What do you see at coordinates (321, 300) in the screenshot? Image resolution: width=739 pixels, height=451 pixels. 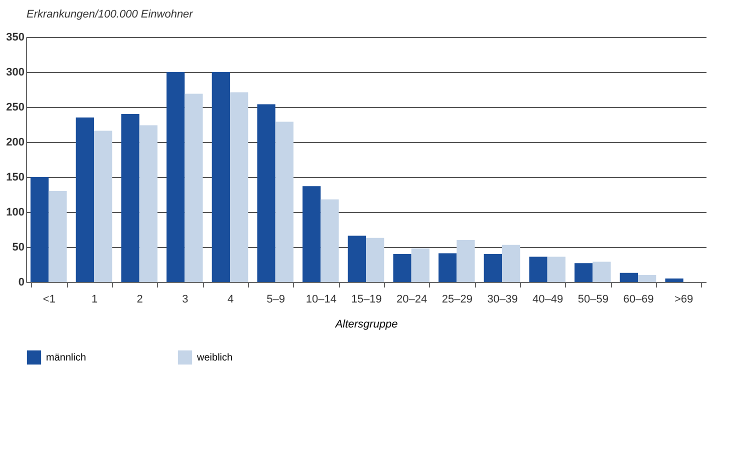 I see `x-tick-label: 10–14` at bounding box center [321, 300].